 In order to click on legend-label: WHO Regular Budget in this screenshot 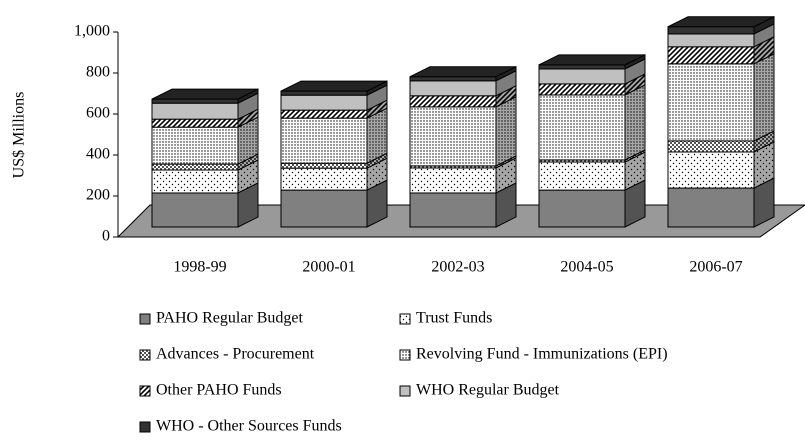, I will do `click(488, 390)`.